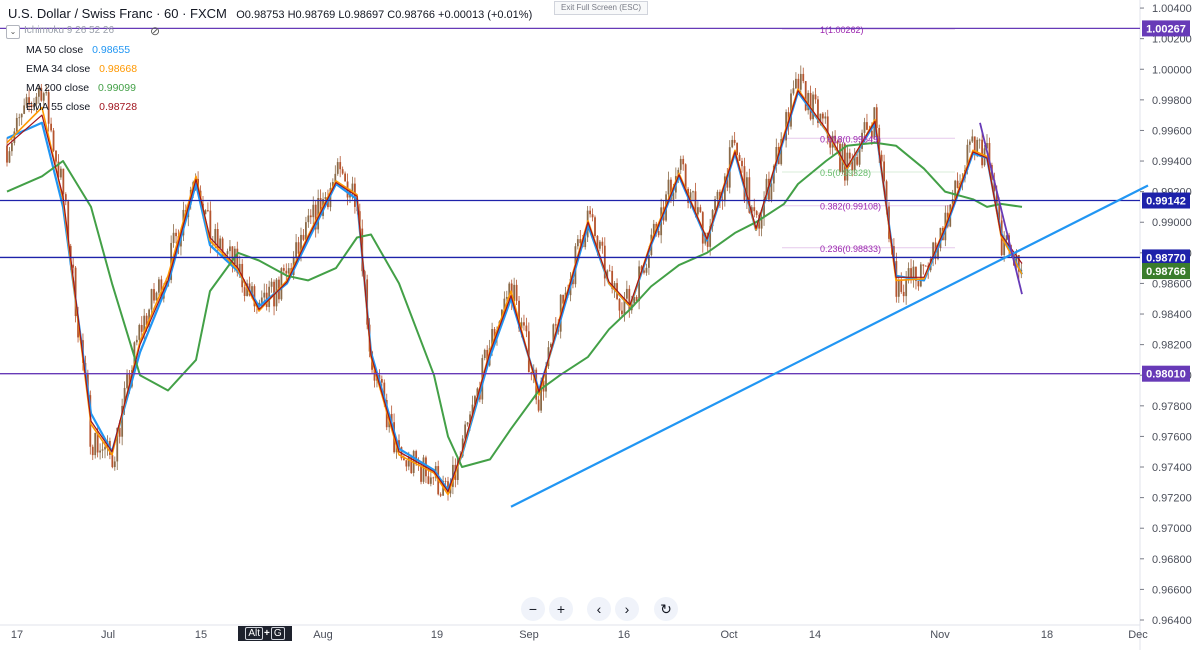  I want to click on collapse-indicators-button: ⌄, so click(13, 32).